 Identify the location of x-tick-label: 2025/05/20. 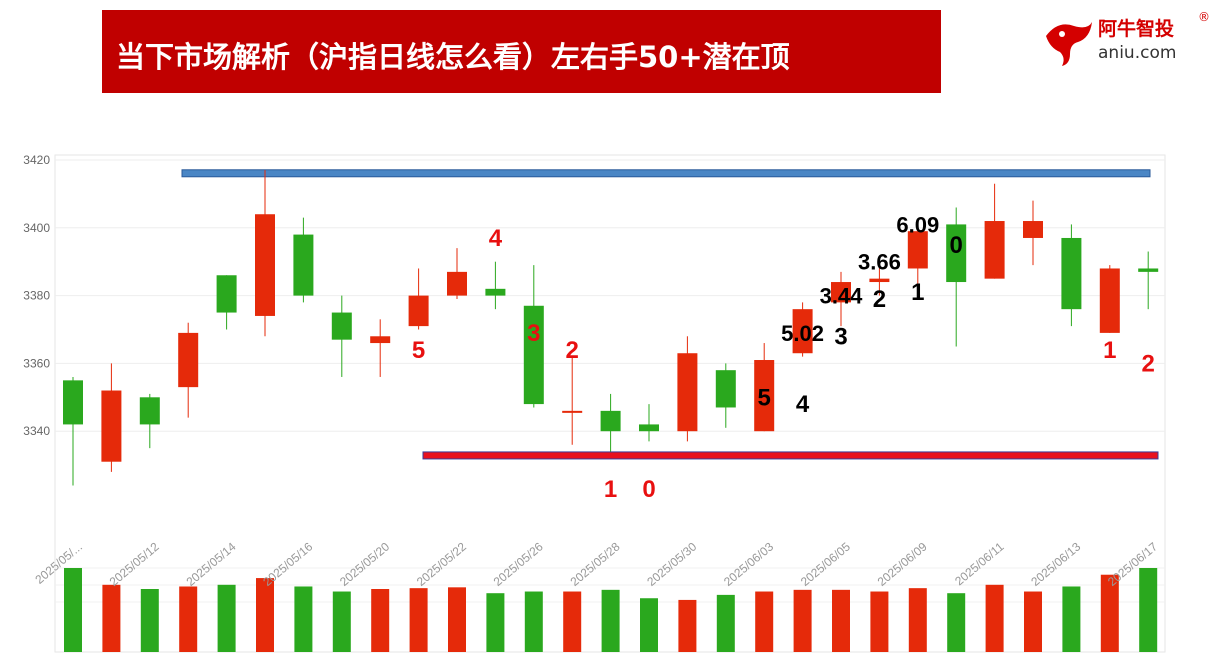
(364, 564).